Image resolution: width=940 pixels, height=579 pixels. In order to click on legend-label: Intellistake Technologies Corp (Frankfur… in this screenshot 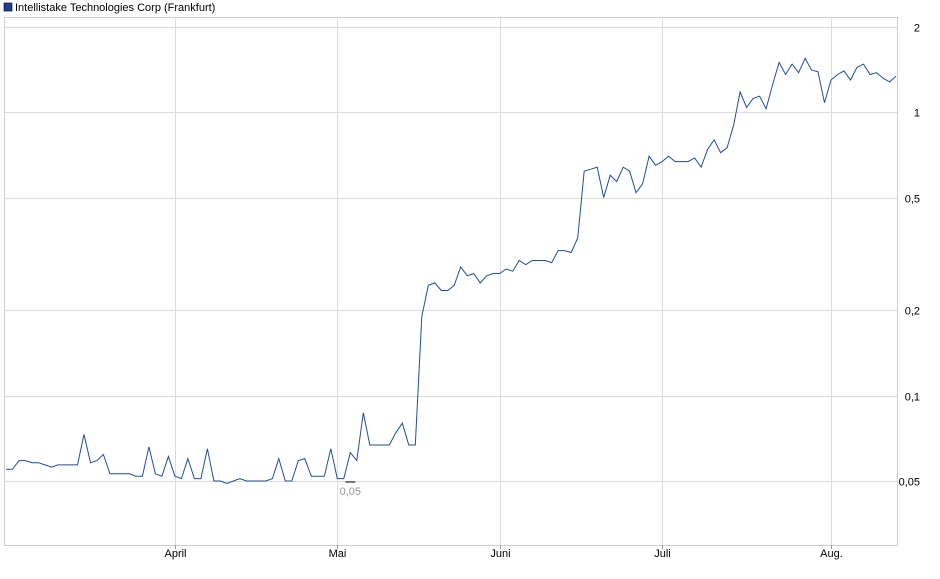, I will do `click(115, 8)`.